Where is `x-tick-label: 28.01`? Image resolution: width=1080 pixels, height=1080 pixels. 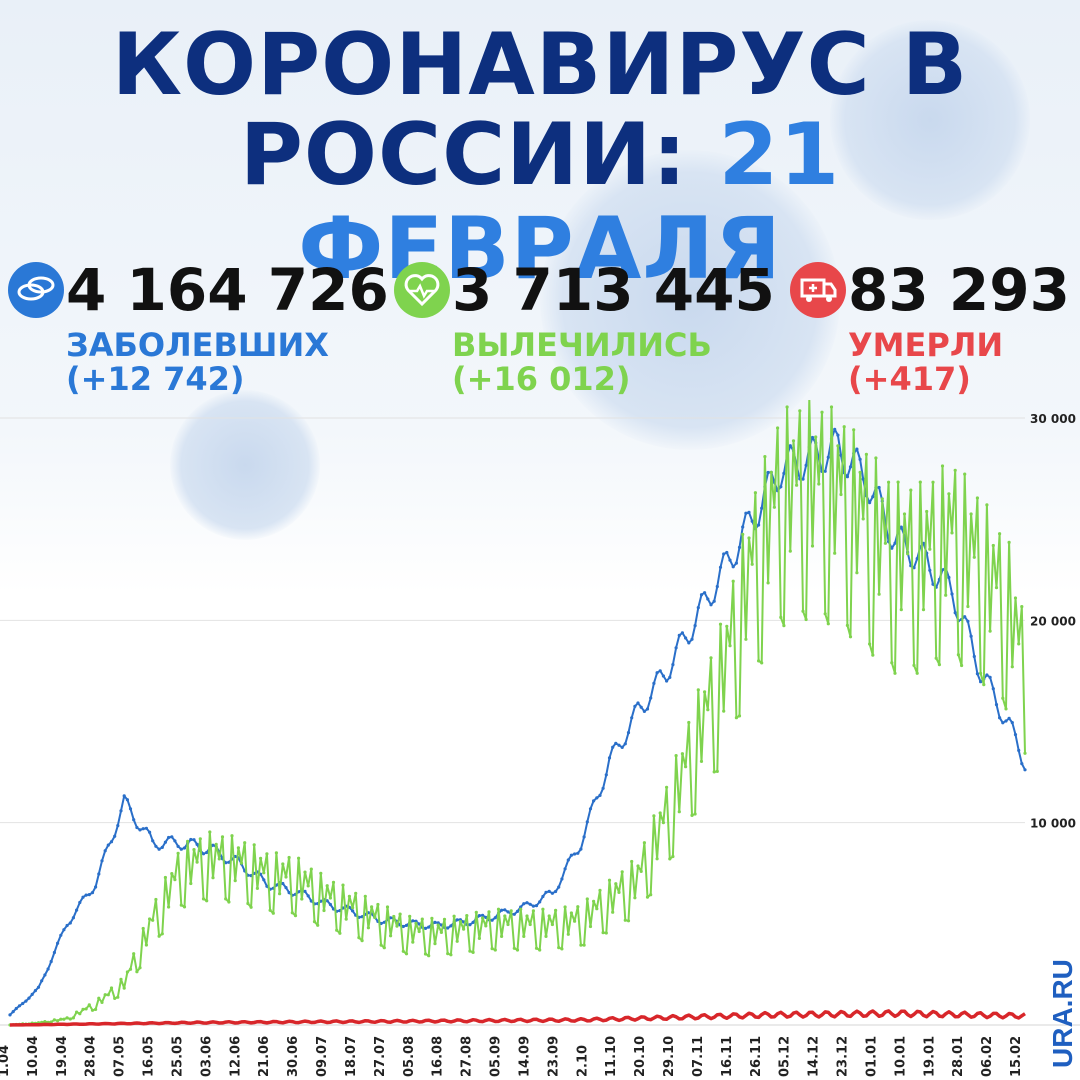 x-tick-label: 28.01 is located at coordinates (958, 1056).